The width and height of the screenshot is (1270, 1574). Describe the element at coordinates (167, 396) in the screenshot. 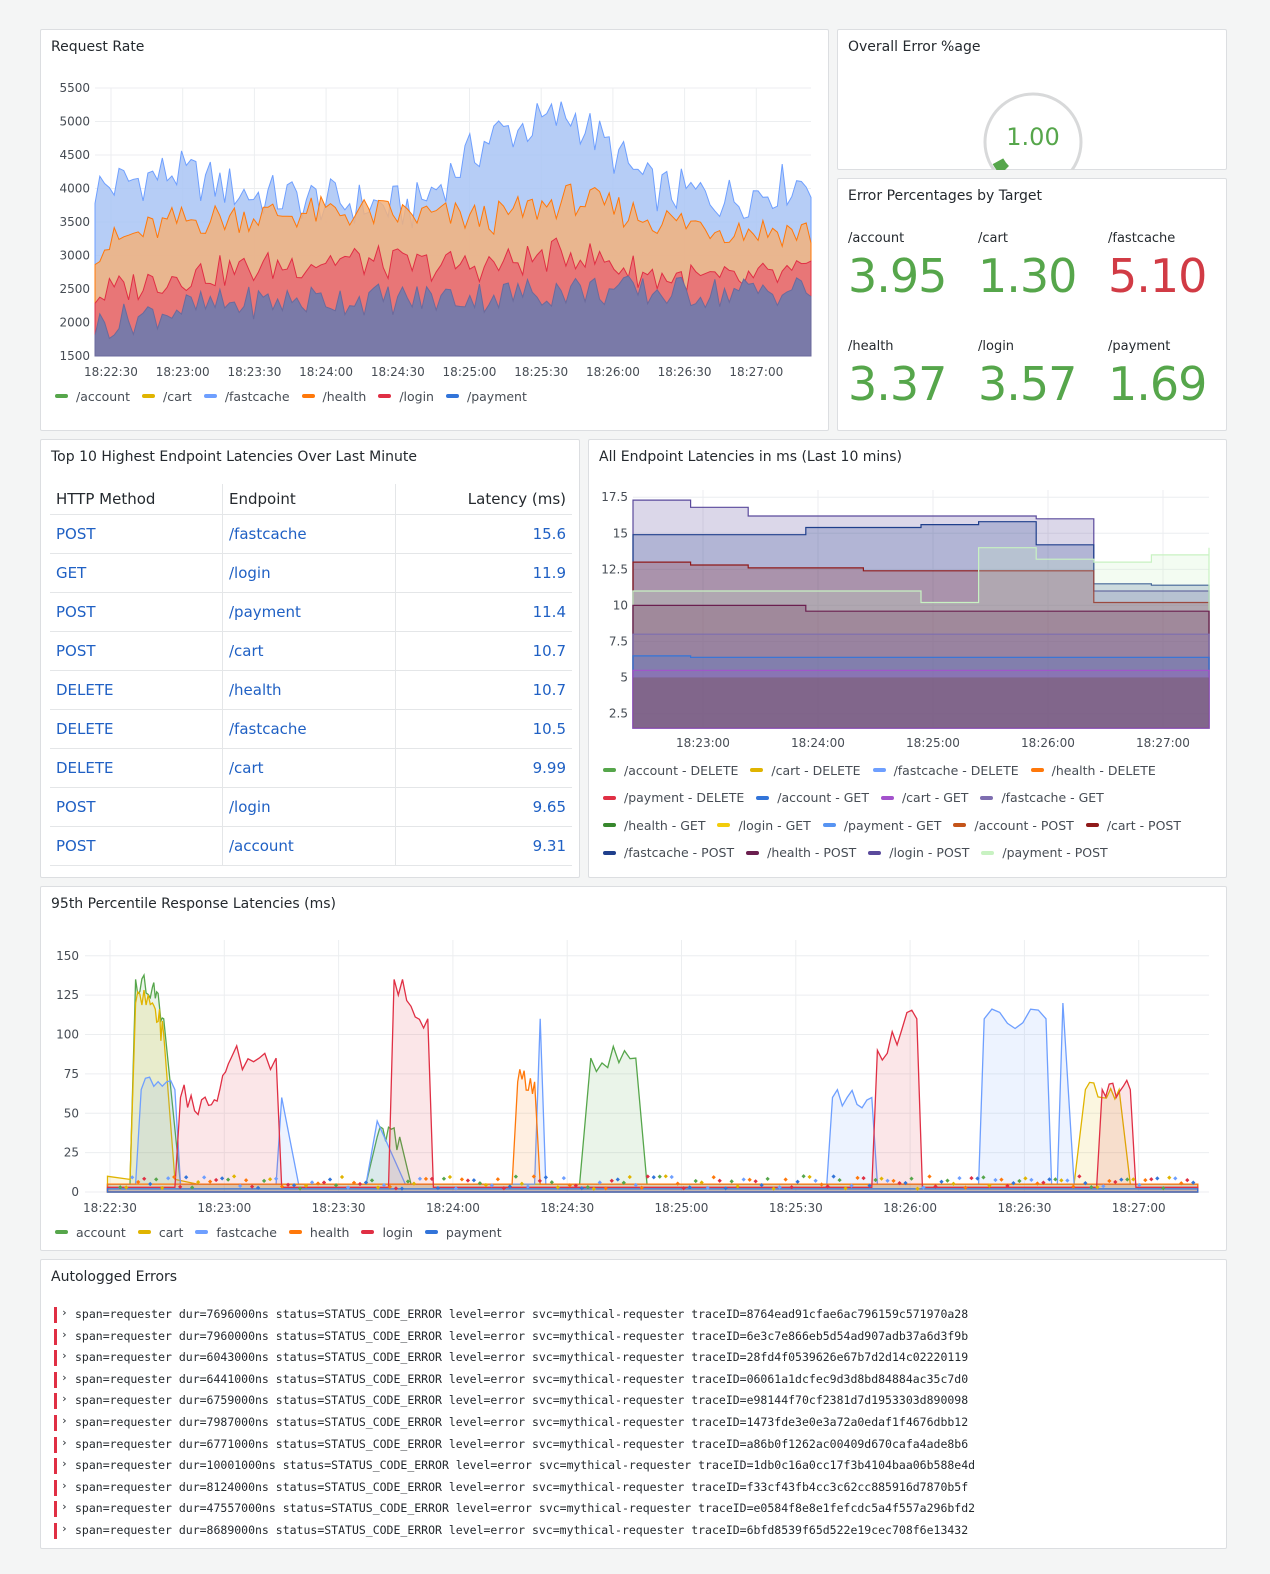

I see `legend-item: /cart` at that location.